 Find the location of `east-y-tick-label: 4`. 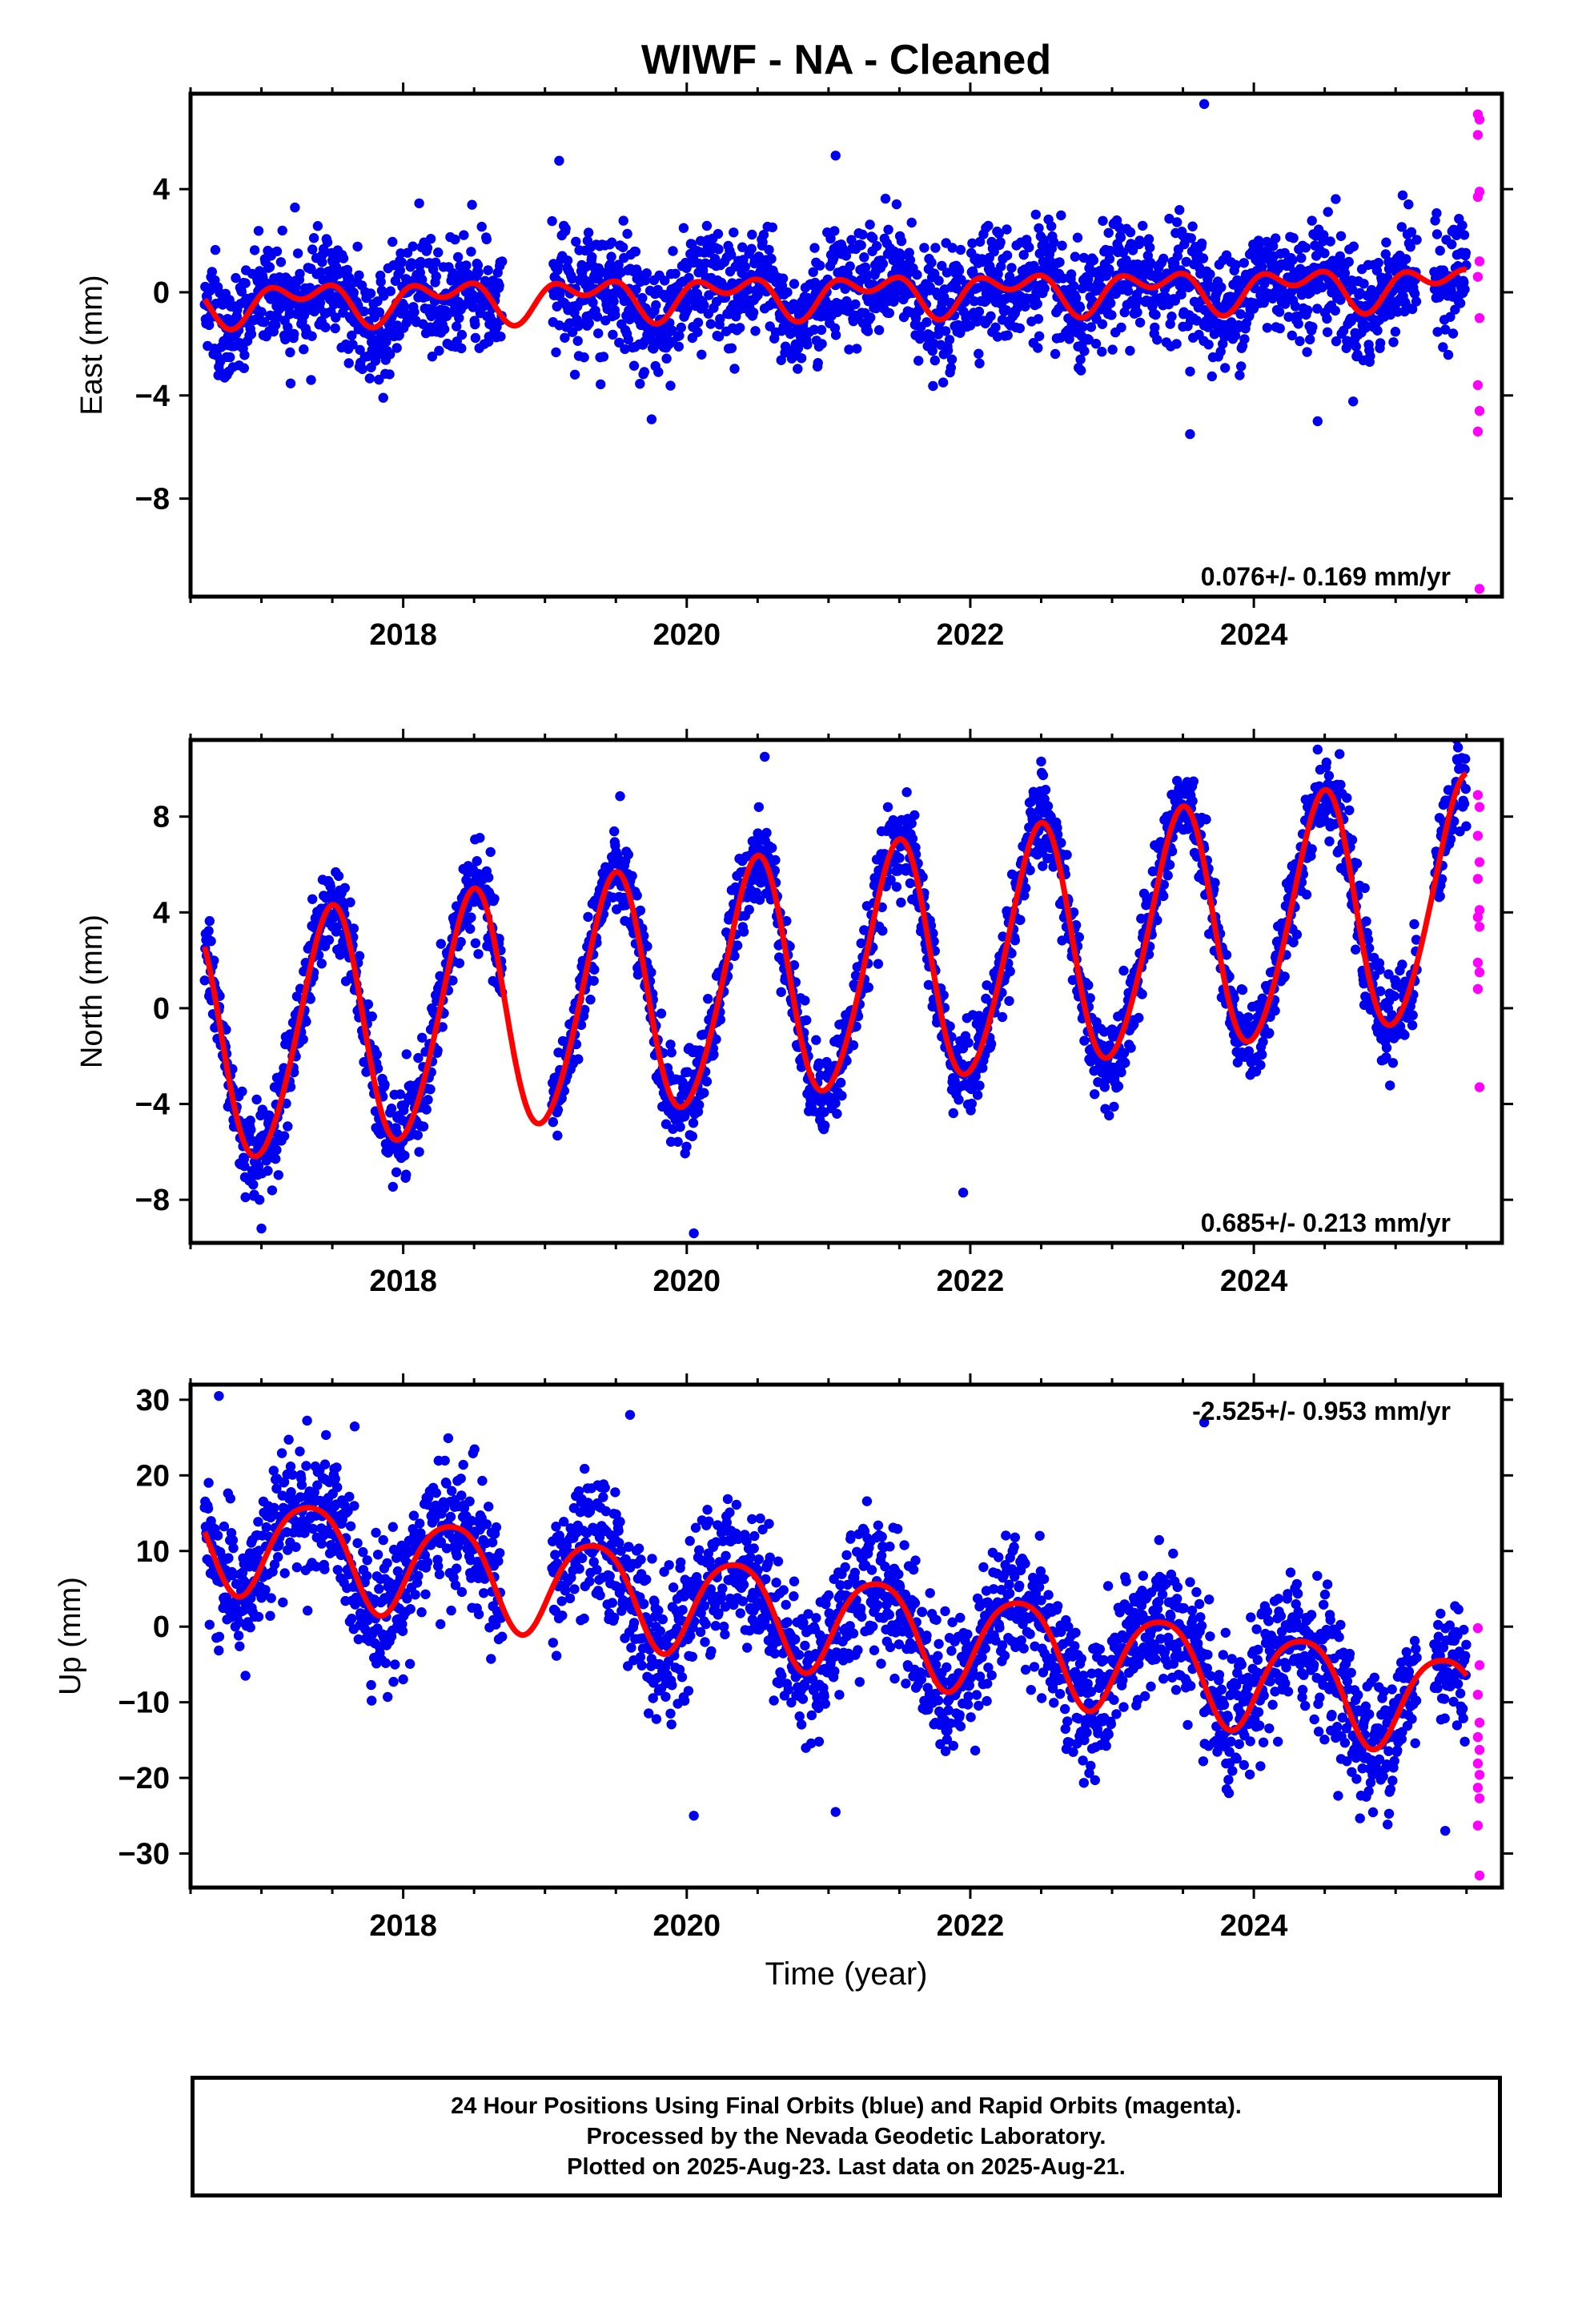

east-y-tick-label: 4 is located at coordinates (161, 190).